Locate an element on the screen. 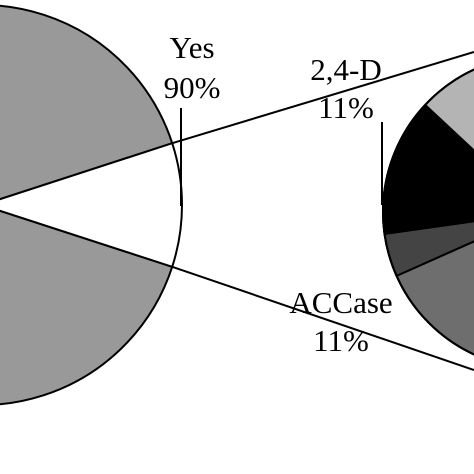 Image resolution: width=474 pixels, height=474 pixels. slice-value-2-4-d: 11% is located at coordinates (346, 107).